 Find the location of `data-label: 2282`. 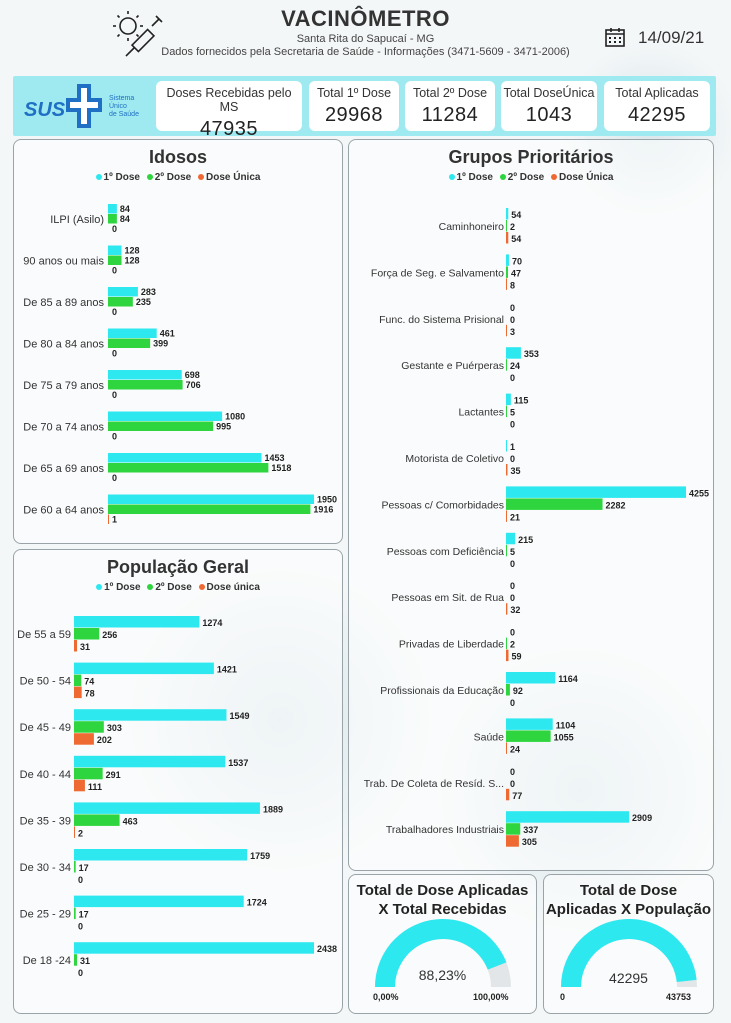

data-label: 2282 is located at coordinates (616, 505).